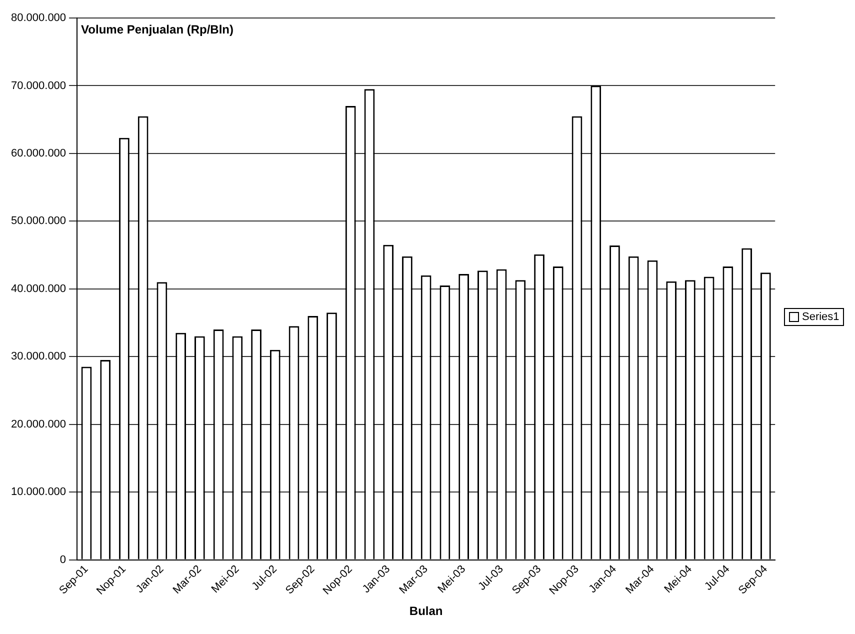 The height and width of the screenshot is (634, 855). I want to click on y-tick-label: 80.000.000, so click(38, 18).